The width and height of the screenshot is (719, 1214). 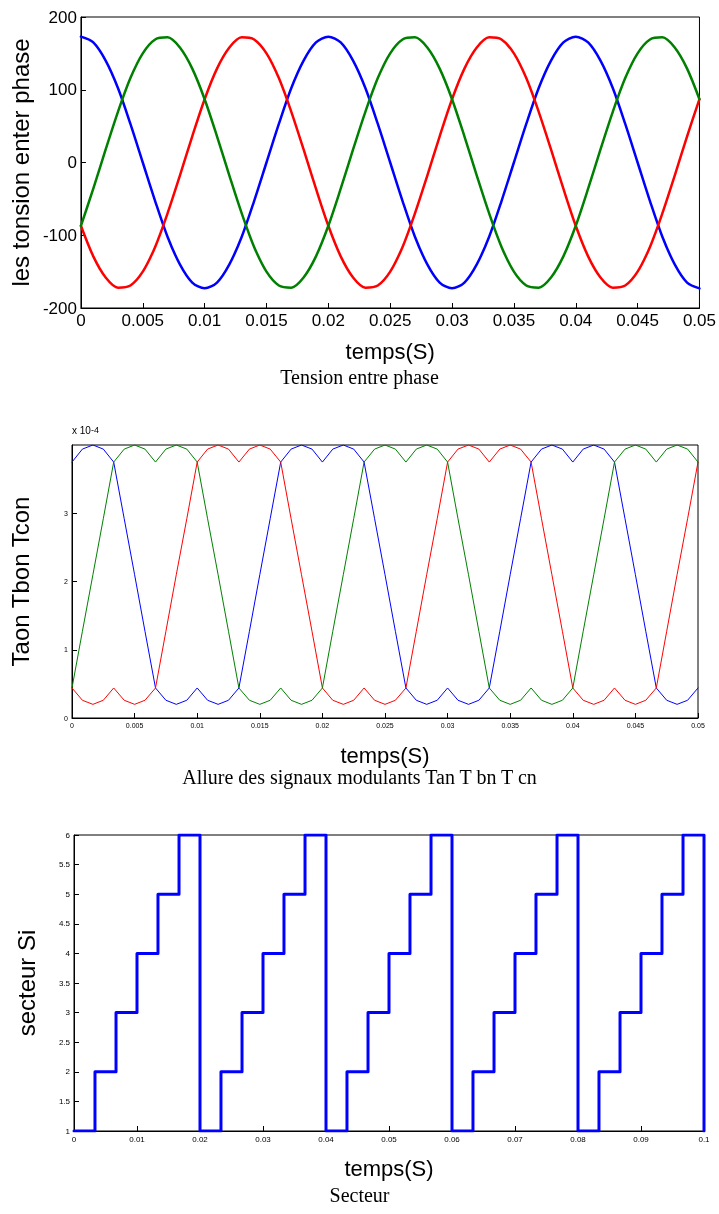 What do you see at coordinates (59, 308) in the screenshot?
I see `y-tick-label: -200` at bounding box center [59, 308].